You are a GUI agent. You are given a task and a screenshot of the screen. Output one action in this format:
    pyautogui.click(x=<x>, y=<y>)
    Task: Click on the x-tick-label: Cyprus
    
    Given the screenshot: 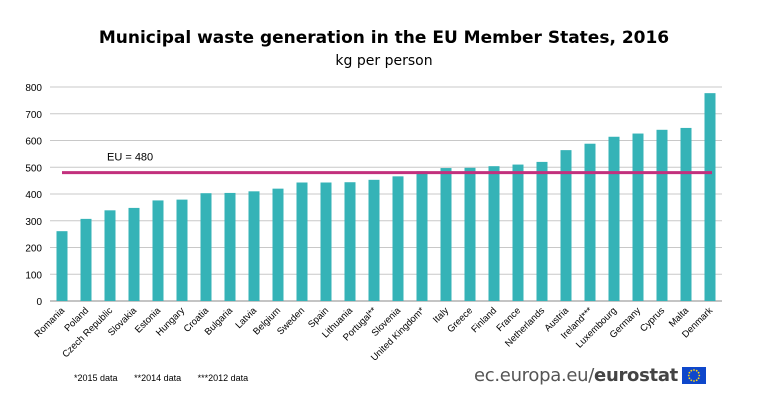 What is the action you would take?
    pyautogui.click(x=652, y=319)
    